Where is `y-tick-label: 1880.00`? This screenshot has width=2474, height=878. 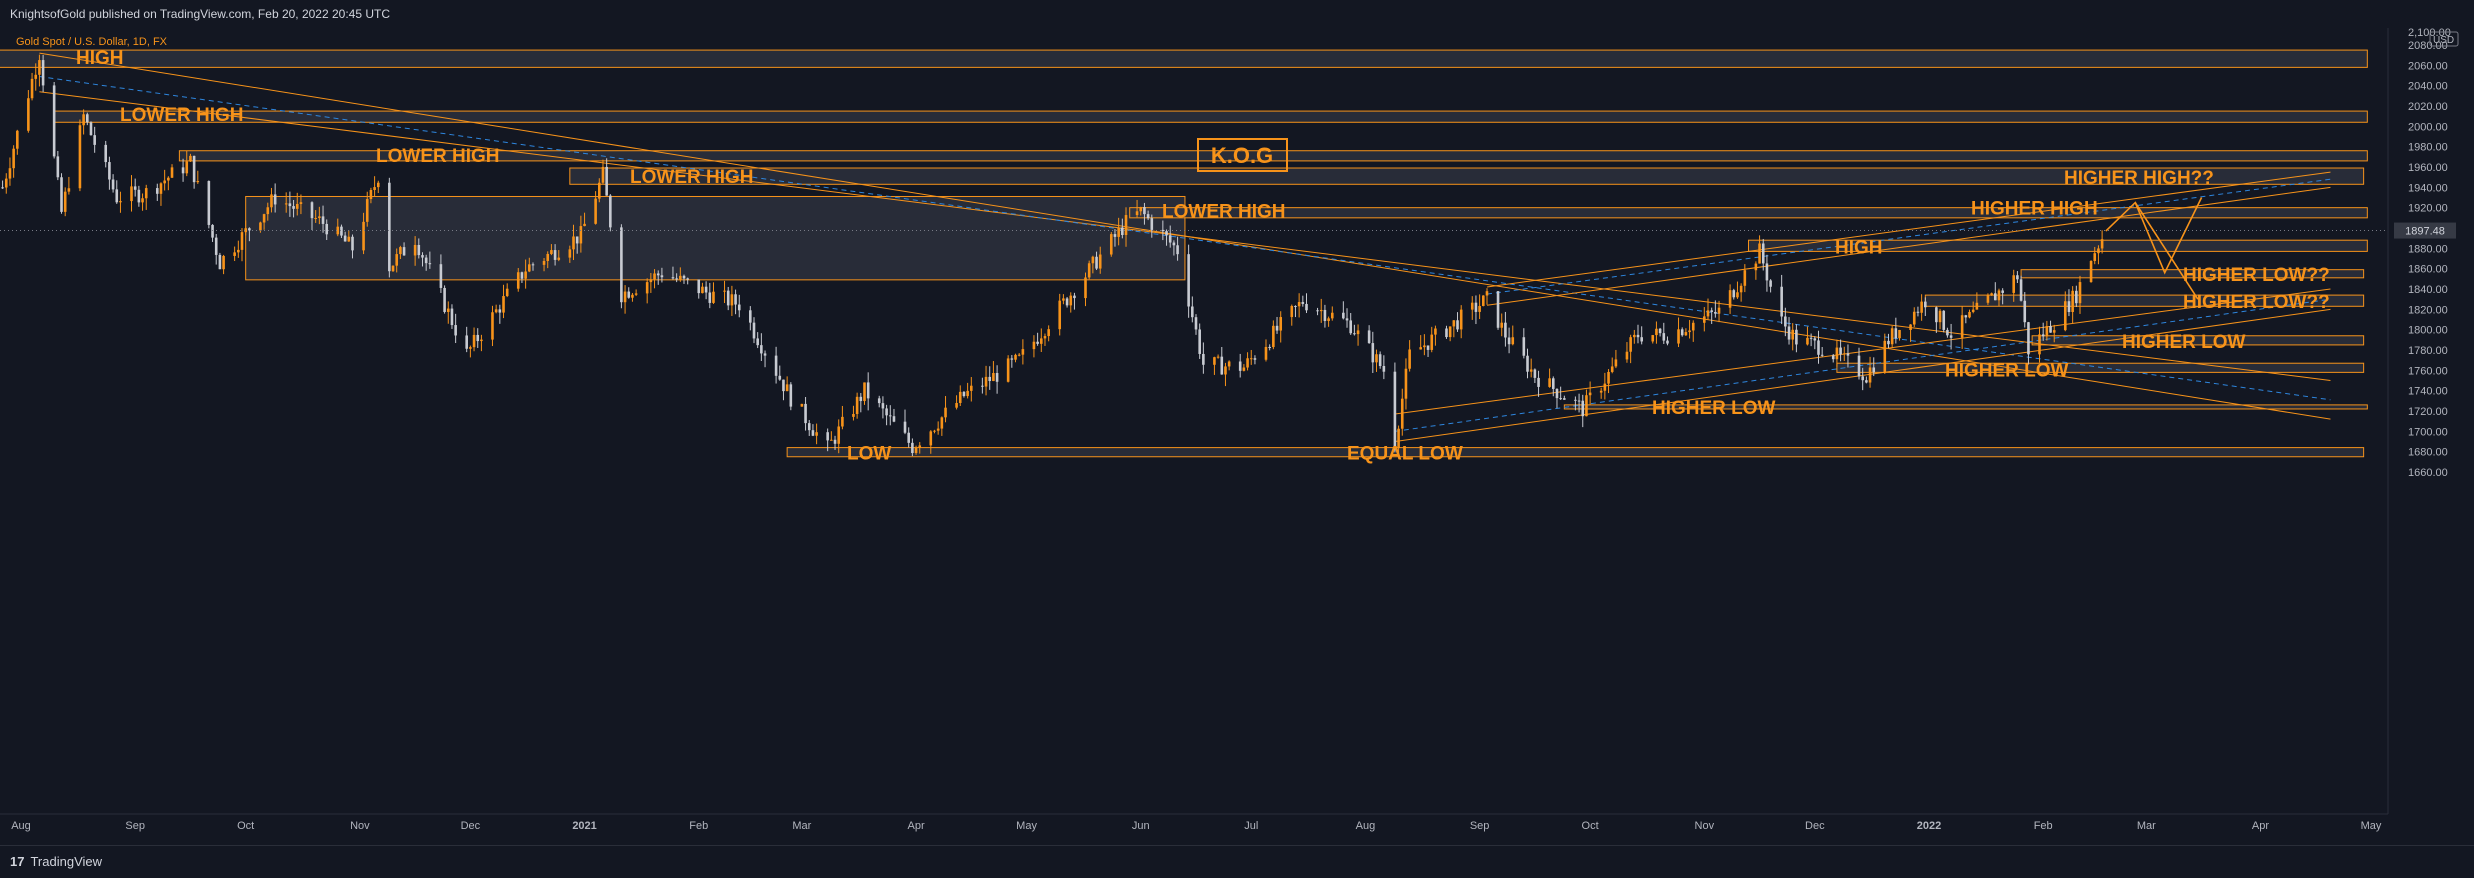 y-tick-label: 1880.00 is located at coordinates (2428, 249).